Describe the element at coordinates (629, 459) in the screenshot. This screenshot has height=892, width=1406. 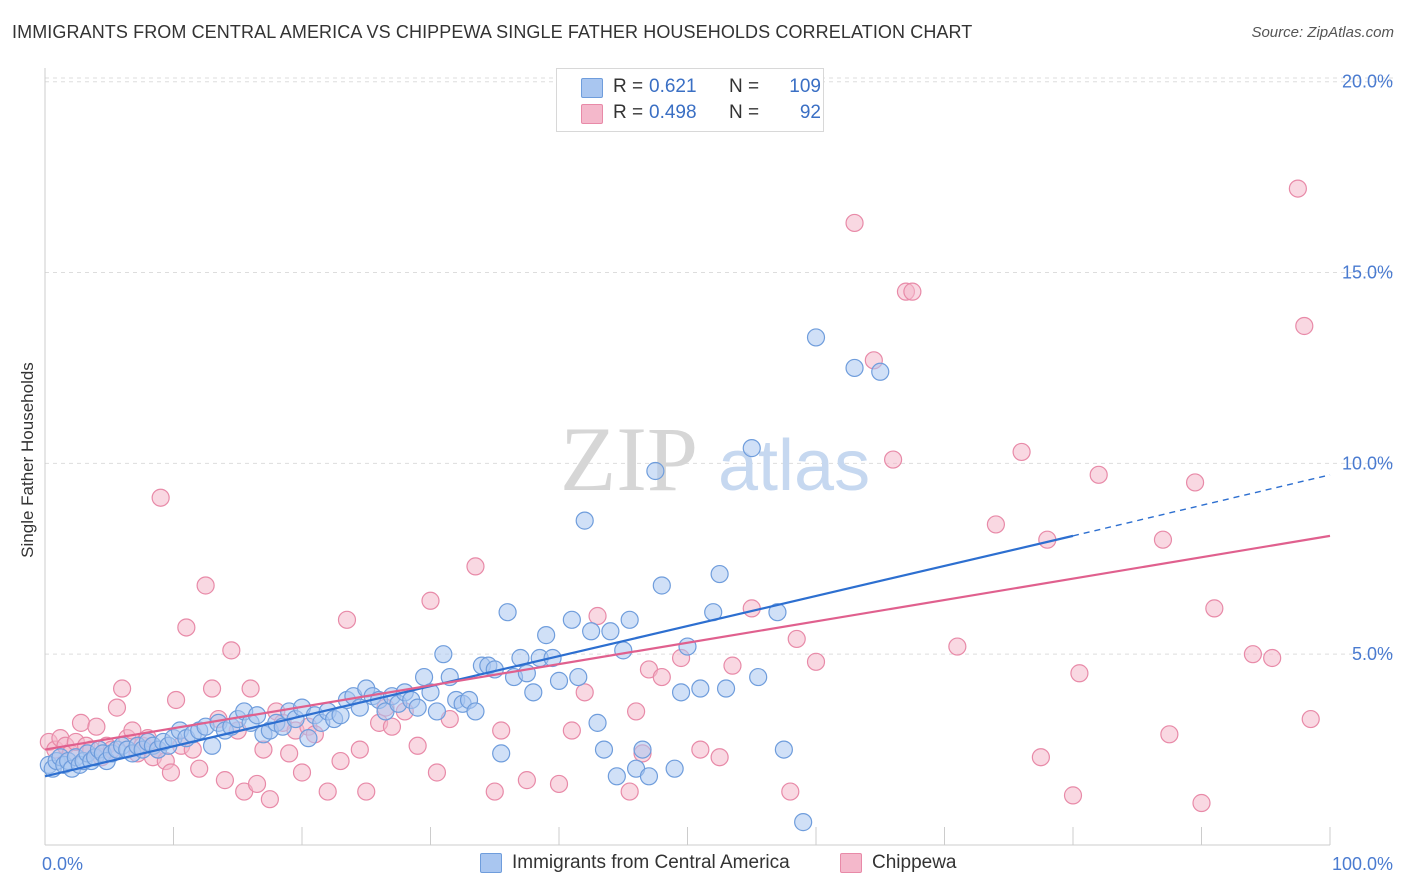
I see `watermark-zip: ZIP` at that location.